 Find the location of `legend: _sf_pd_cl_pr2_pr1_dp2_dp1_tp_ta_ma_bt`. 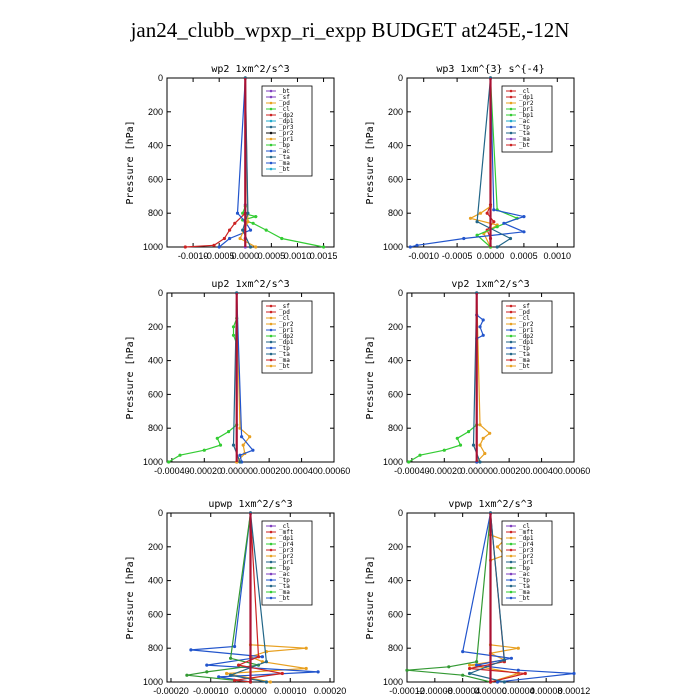

legend: _sf_pd_cl_pr2_pr1_dp2_dp1_tp_ta_ma_bt is located at coordinates (287, 337).